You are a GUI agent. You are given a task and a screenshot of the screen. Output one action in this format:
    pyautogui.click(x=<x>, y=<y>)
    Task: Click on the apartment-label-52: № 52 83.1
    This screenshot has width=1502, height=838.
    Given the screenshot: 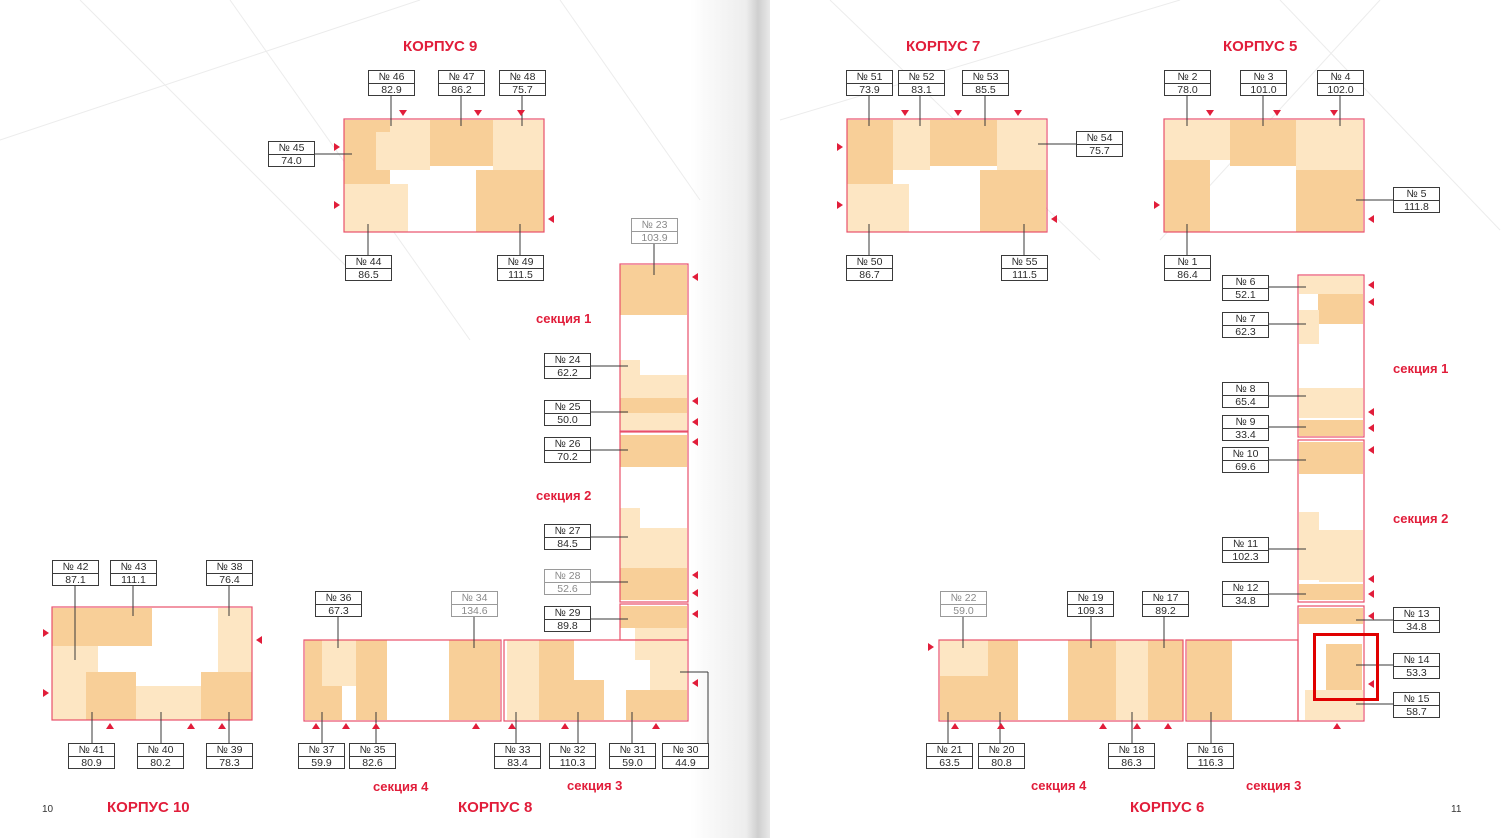 What is the action you would take?
    pyautogui.click(x=921, y=83)
    